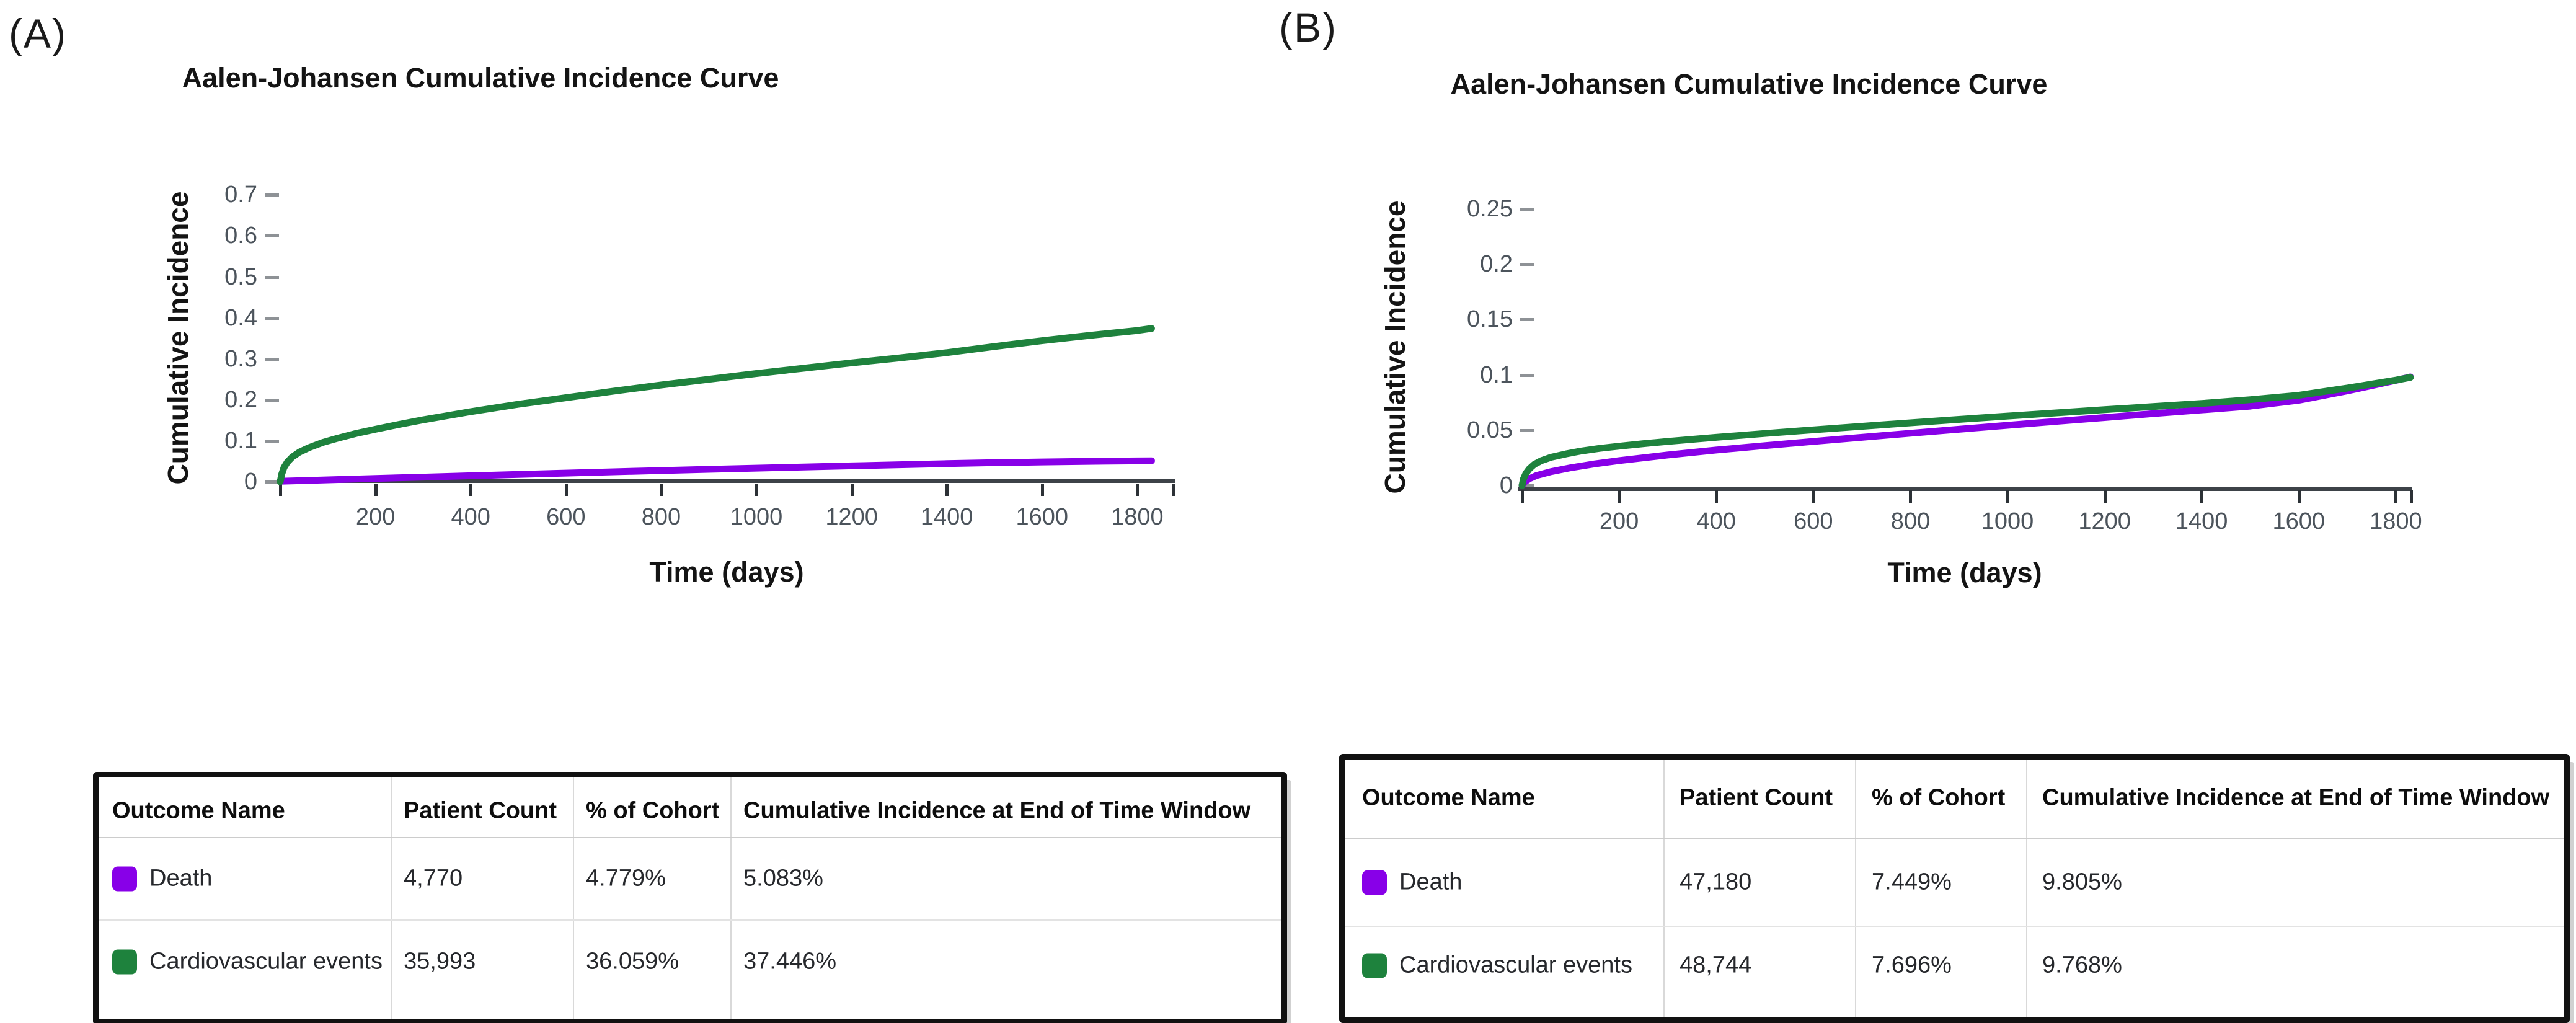 This screenshot has height=1023, width=2576. I want to click on death-patient-count: 47,180, so click(1716, 882).